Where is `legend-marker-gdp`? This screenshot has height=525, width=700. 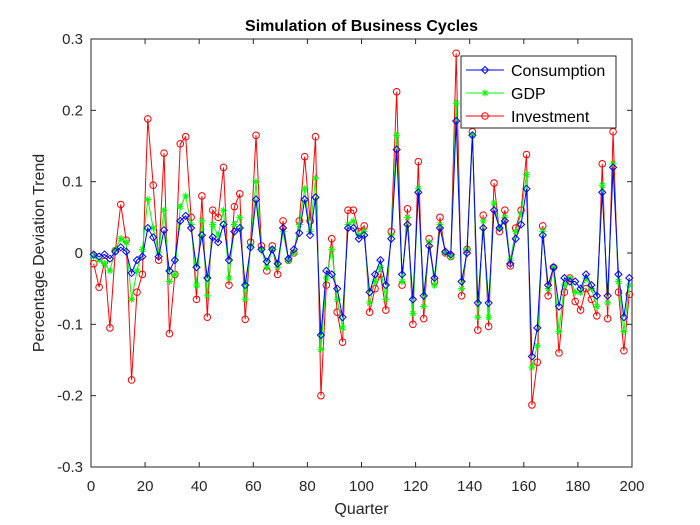 legend-marker-gdp is located at coordinates (485, 93).